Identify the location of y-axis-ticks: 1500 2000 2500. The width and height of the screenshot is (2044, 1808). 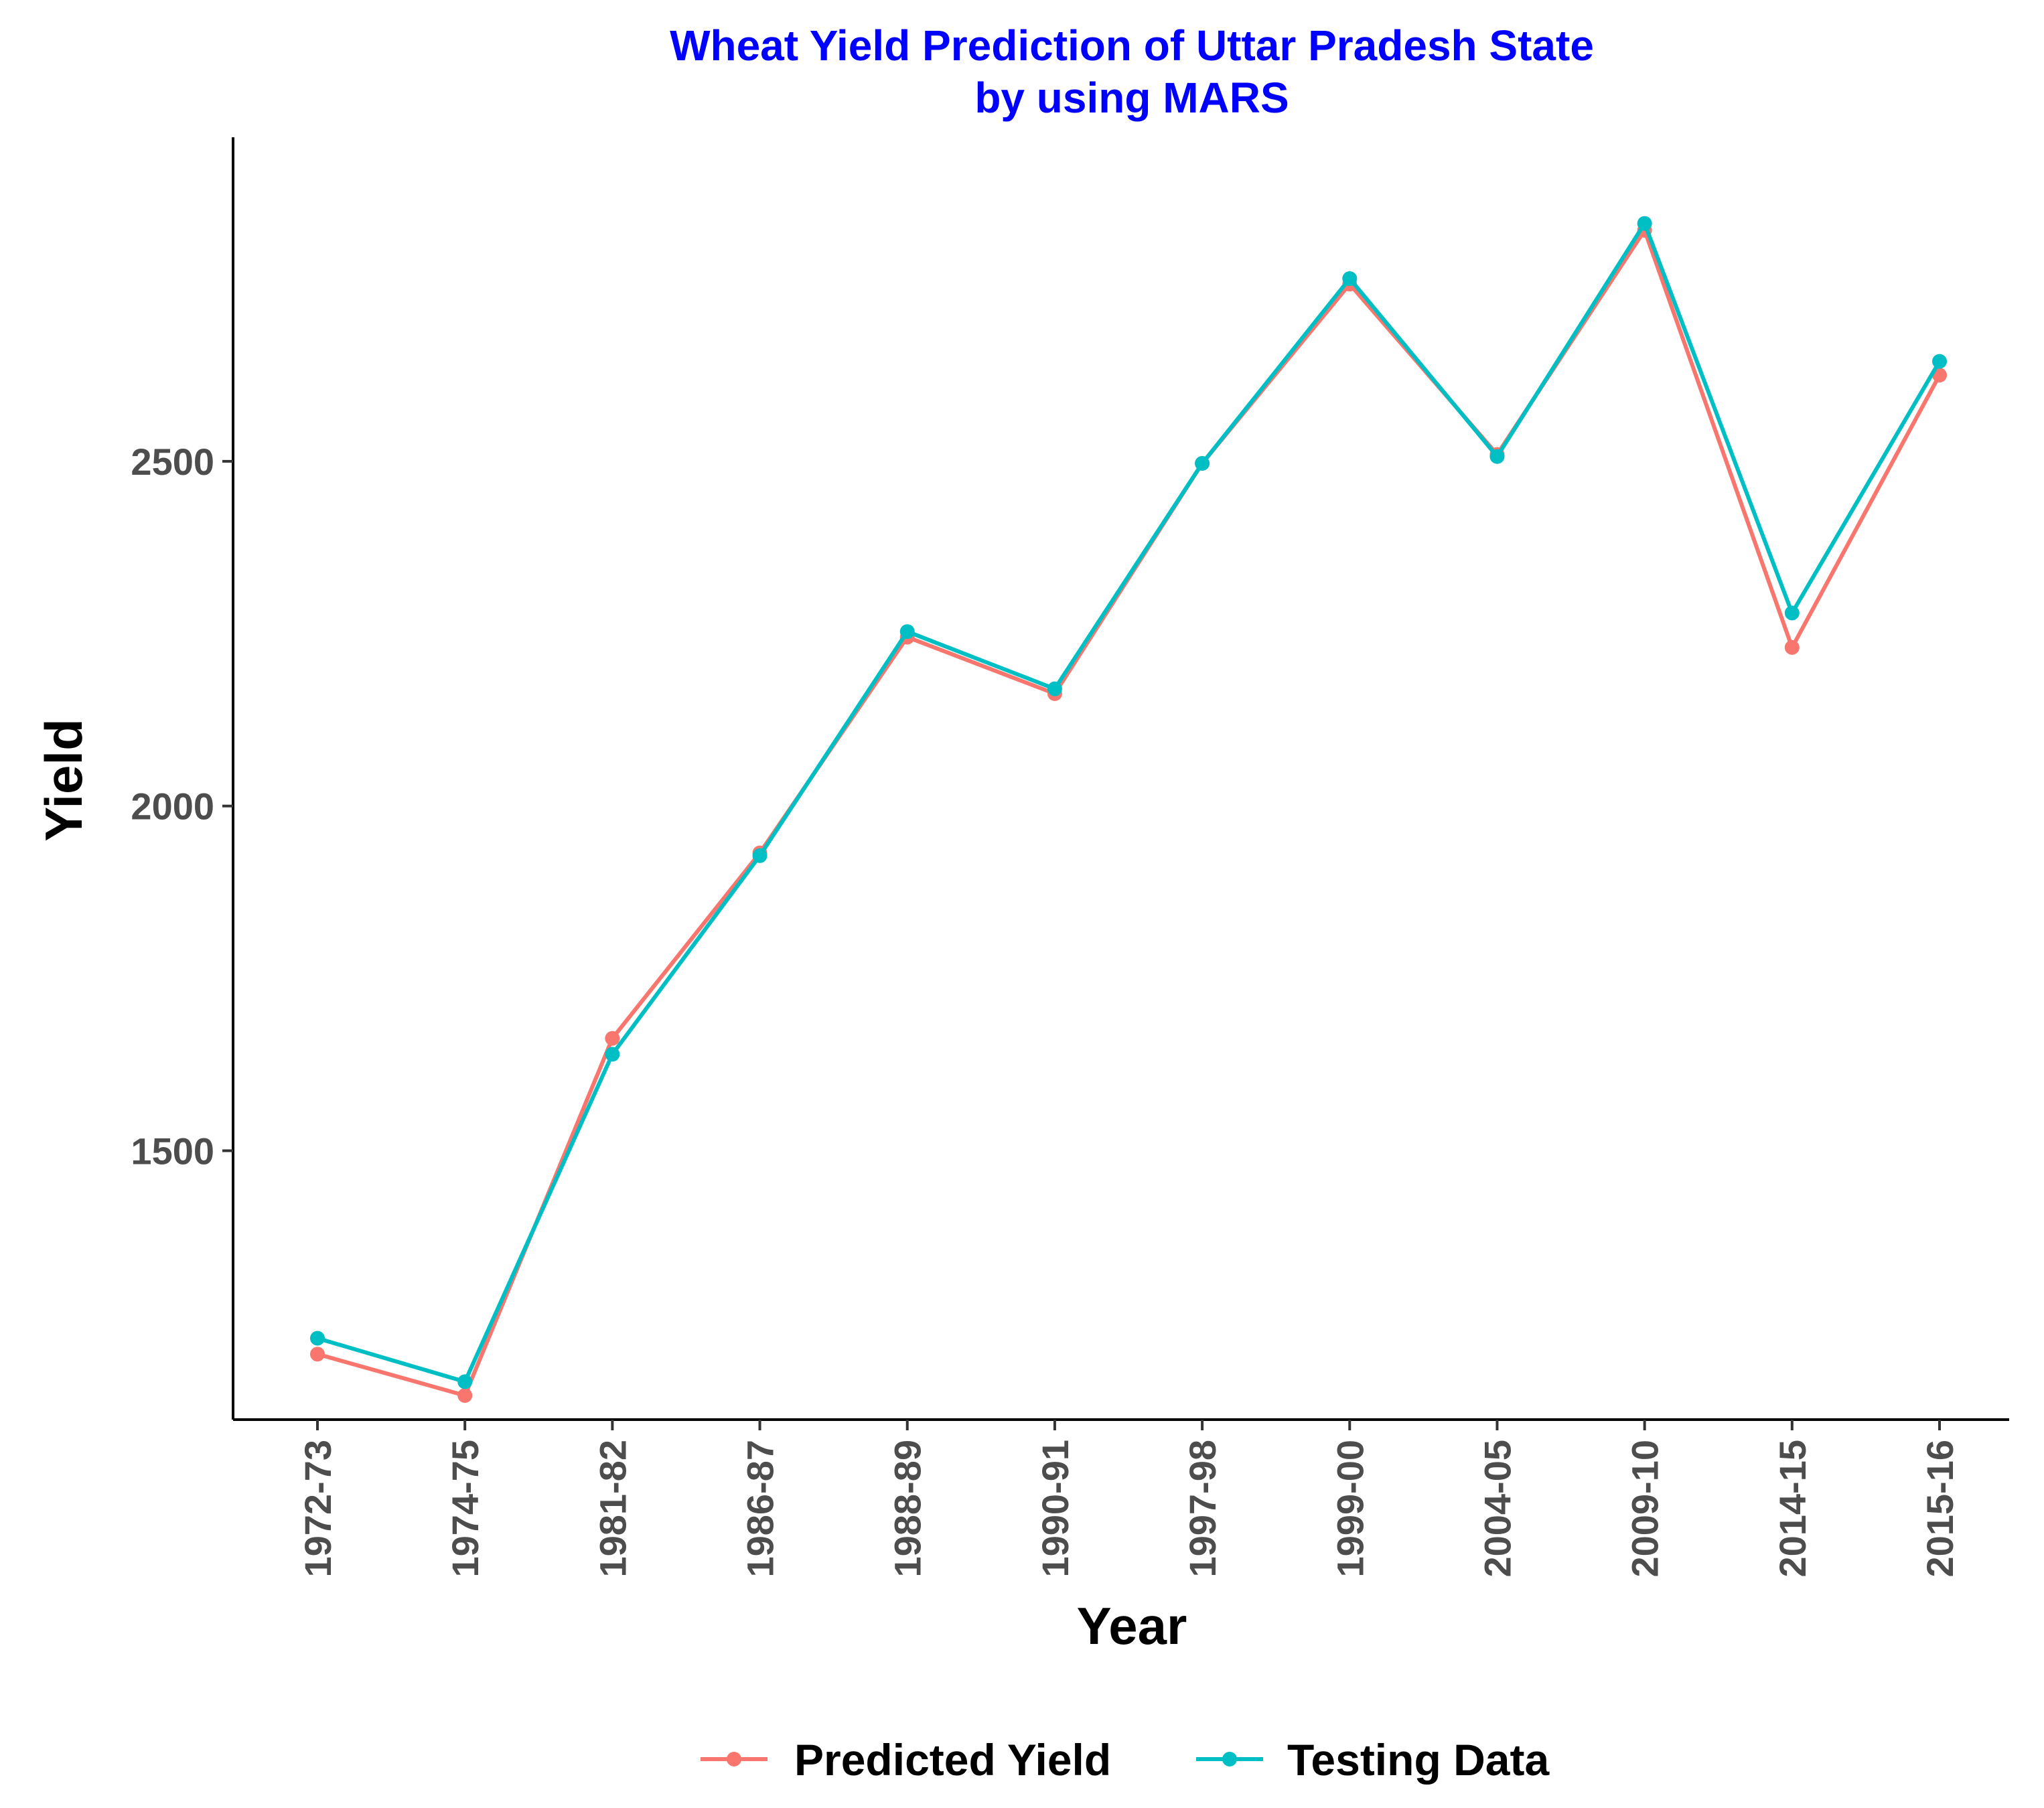
(182, 806).